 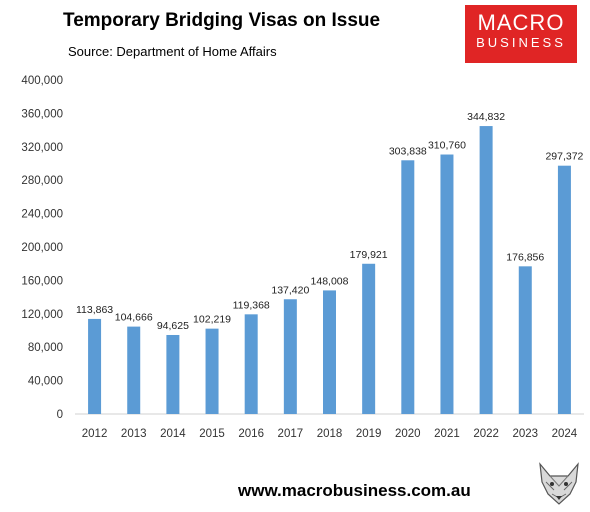 What do you see at coordinates (525, 340) in the screenshot?
I see `bar-2023` at bounding box center [525, 340].